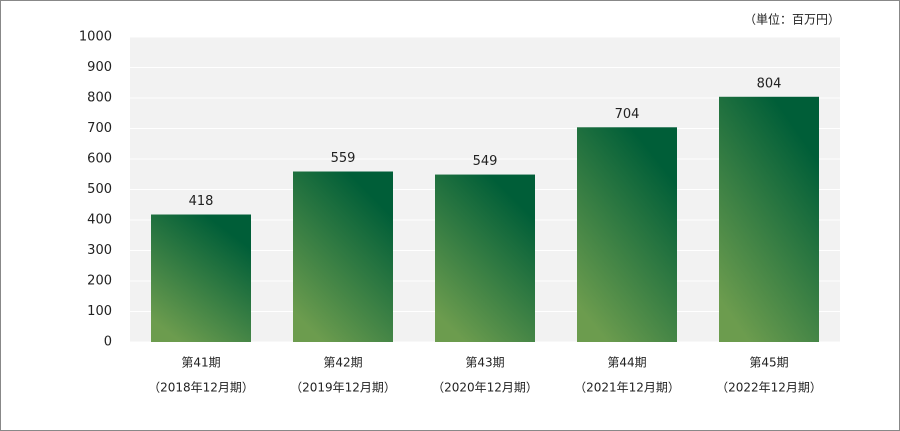 This screenshot has width=900, height=431. I want to click on x-tick-sublabel: （2022年12月期）, so click(769, 388).